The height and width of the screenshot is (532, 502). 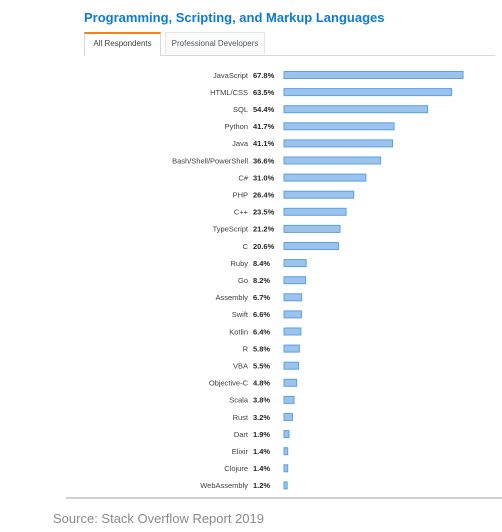 I want to click on bar-ruby, so click(x=295, y=263).